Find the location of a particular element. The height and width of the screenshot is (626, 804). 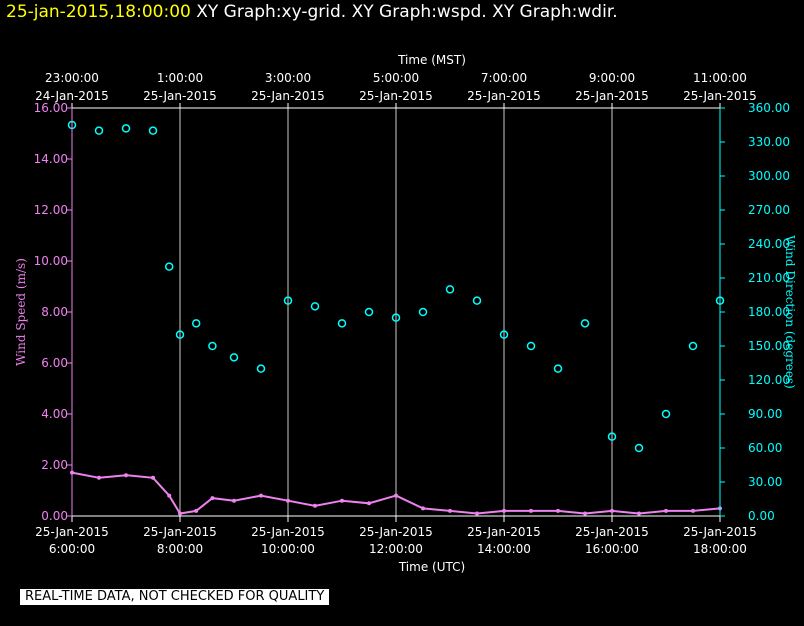

quality-banner: REAL-TIME DATA, NOT CHECKED FOR QUALITY is located at coordinates (175, 597).